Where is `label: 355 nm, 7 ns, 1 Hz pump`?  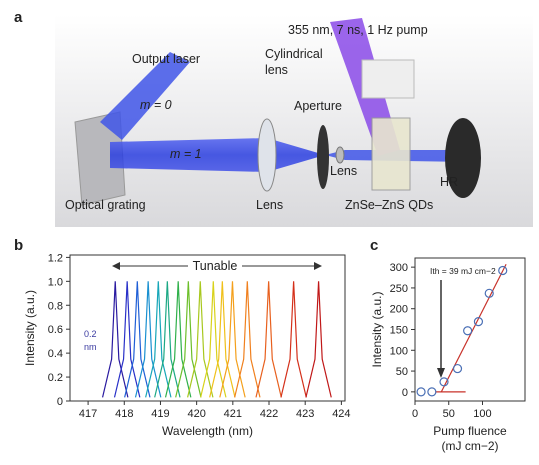
label: 355 nm, 7 ns, 1 Hz pump is located at coordinates (358, 30).